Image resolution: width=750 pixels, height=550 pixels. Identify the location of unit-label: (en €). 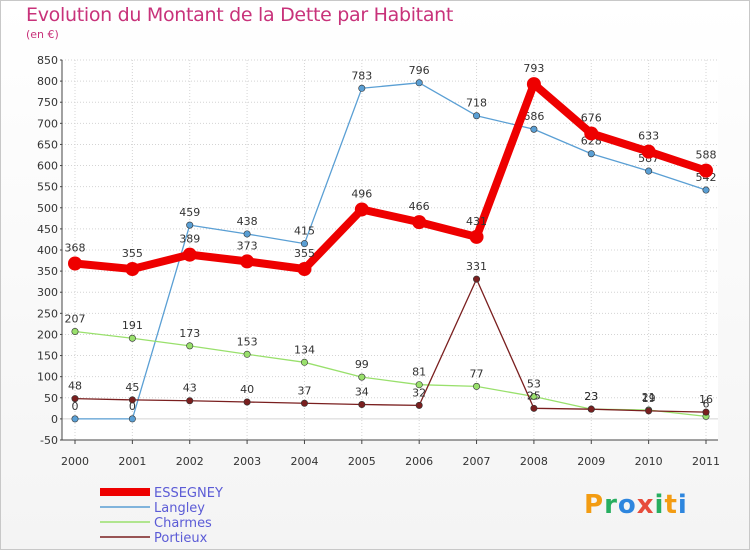
(42, 34).